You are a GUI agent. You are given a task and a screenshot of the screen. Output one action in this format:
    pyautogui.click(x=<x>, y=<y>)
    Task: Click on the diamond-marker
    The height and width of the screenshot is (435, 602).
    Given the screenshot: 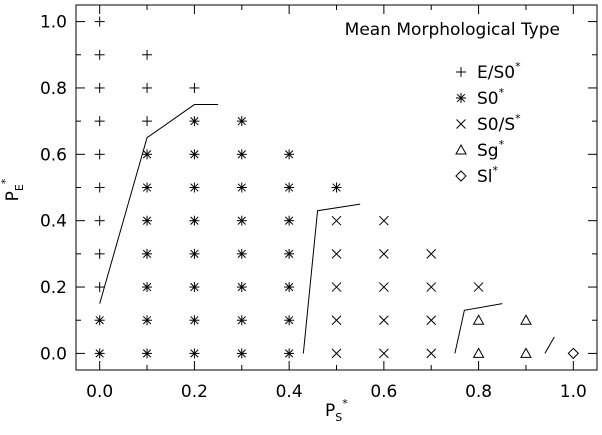 What is the action you would take?
    pyautogui.click(x=573, y=353)
    